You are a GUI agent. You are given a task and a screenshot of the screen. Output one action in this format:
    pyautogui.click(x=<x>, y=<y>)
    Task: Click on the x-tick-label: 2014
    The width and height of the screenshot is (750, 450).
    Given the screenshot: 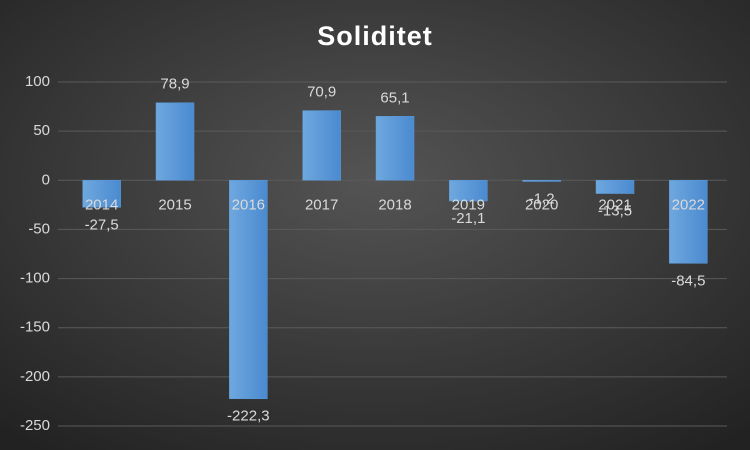 What is the action you would take?
    pyautogui.click(x=101, y=204)
    